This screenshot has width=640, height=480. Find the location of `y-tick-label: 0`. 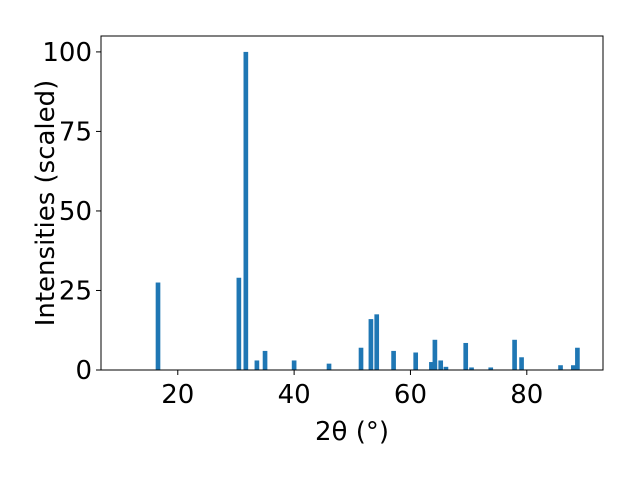

y-tick-label: 0 is located at coordinates (83, 371).